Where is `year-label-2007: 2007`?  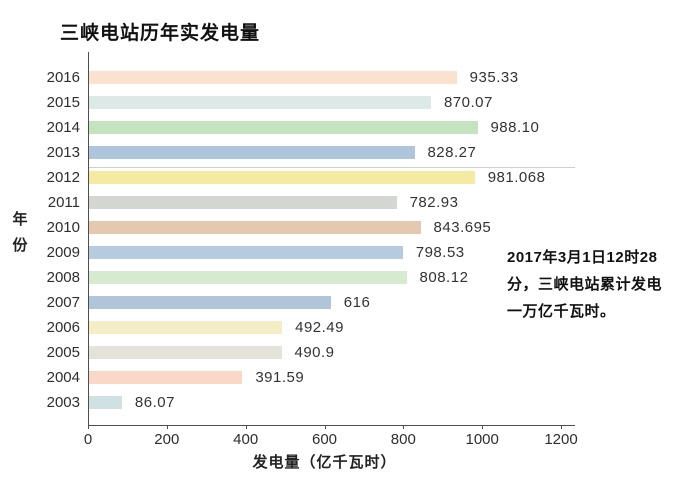 year-label-2007: 2007 is located at coordinates (63, 302).